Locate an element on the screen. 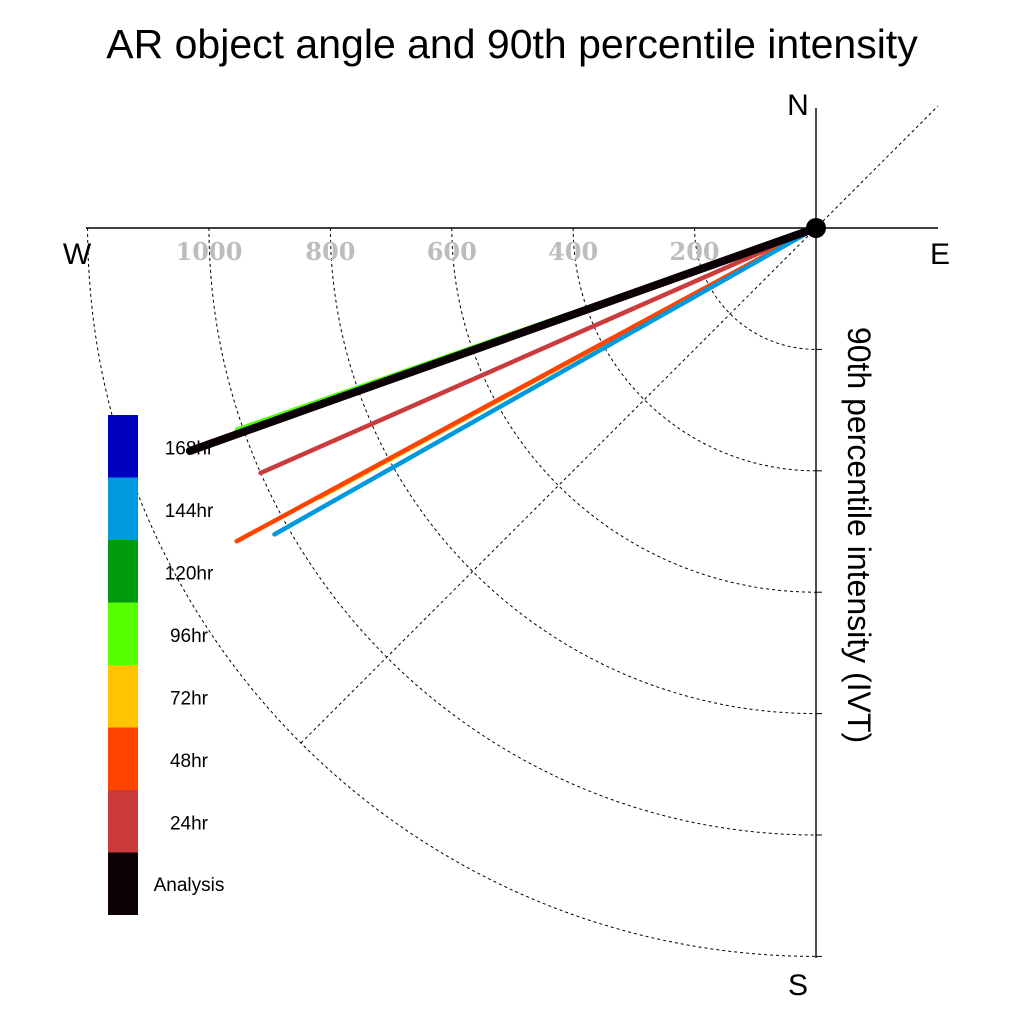  legend-swatch-120hr is located at coordinates (123, 571).